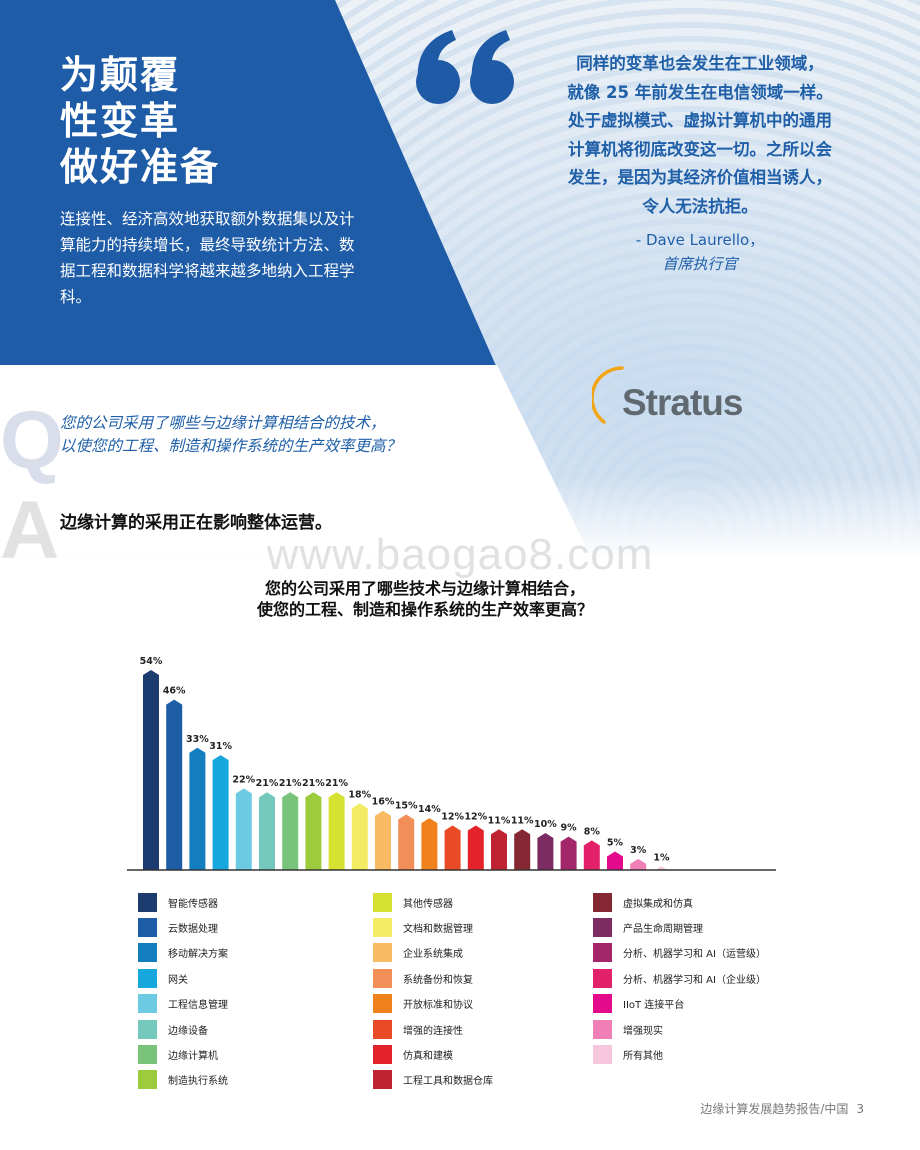 The image size is (920, 1150). Describe the element at coordinates (178, 902) in the screenshot. I see `legend-item: 智能传感器` at that location.